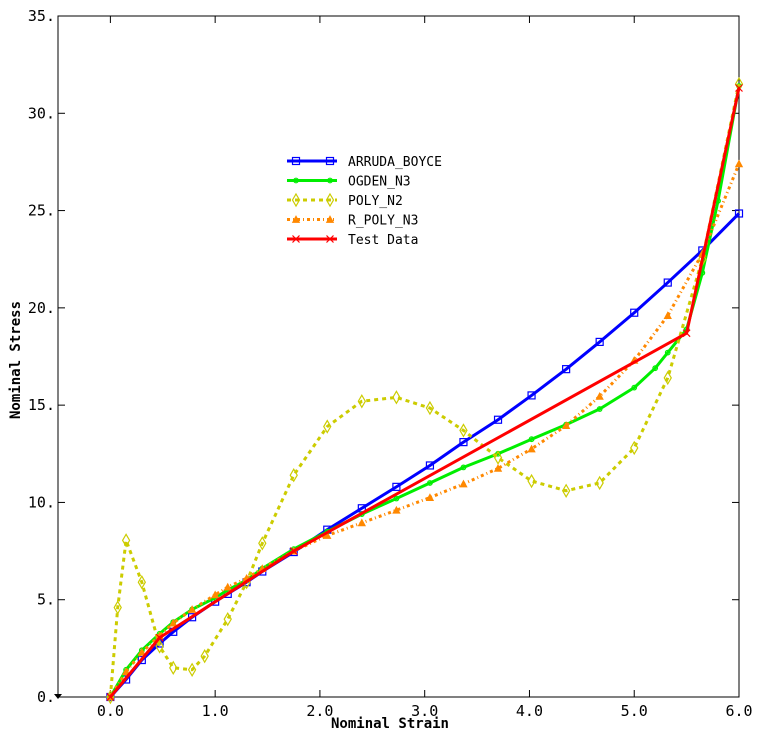 The height and width of the screenshot is (737, 757). What do you see at coordinates (375, 201) in the screenshot?
I see `legend-label: POLY_N2` at bounding box center [375, 201].